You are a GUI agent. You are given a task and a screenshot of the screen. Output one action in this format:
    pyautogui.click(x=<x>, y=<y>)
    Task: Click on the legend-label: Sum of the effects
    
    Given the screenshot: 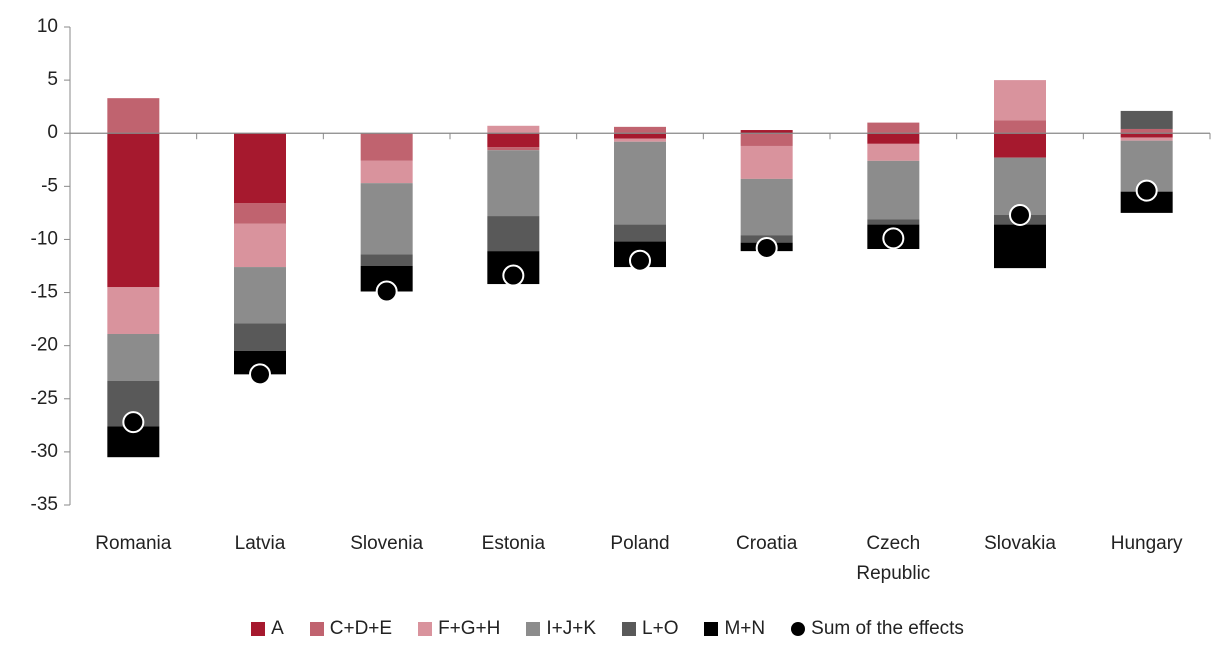 What is the action you would take?
    pyautogui.click(x=887, y=628)
    